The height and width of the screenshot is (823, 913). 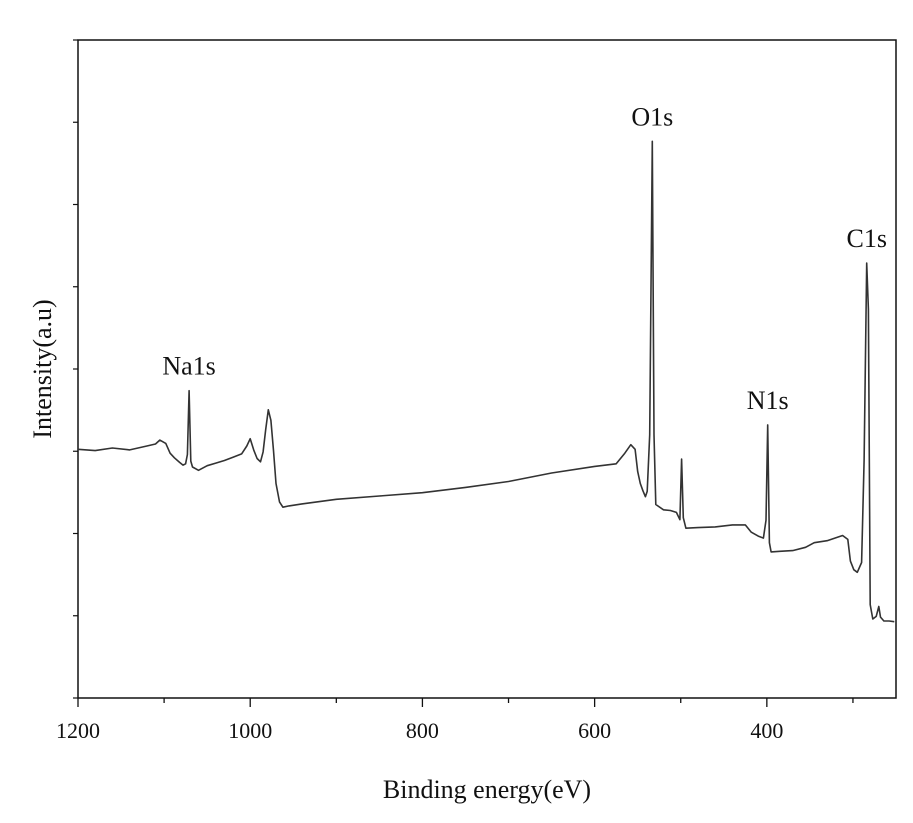 I want to click on x-tick-label: 600, so click(x=594, y=730).